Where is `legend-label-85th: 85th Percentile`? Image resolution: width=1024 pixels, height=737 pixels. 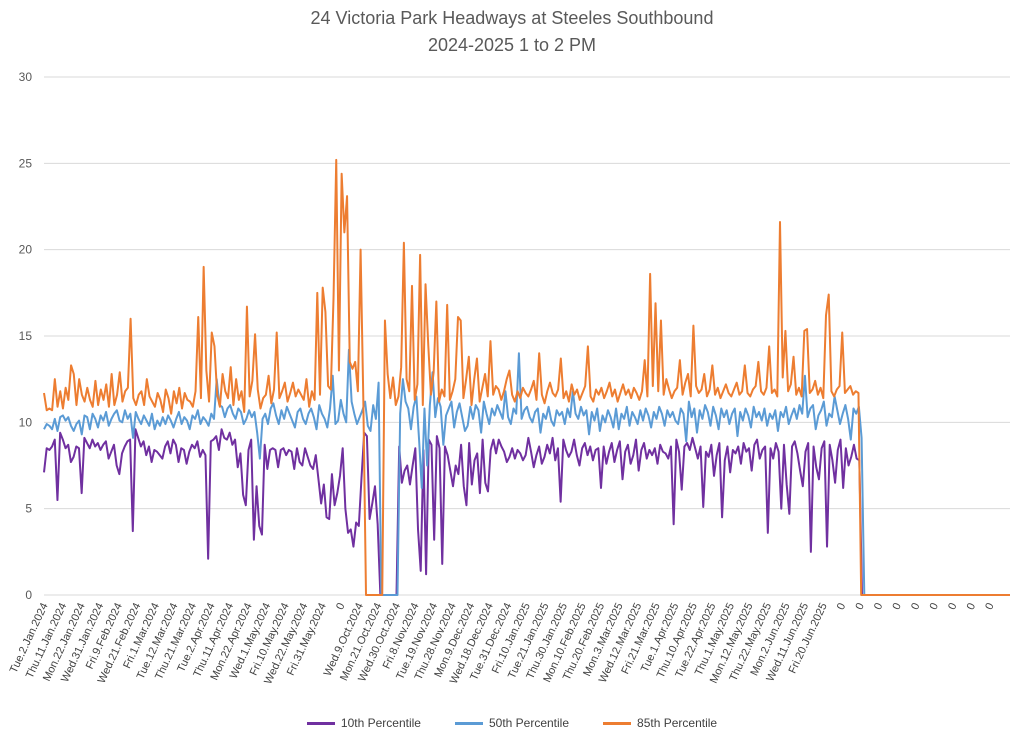
legend-label-85th: 85th Percentile is located at coordinates (677, 723).